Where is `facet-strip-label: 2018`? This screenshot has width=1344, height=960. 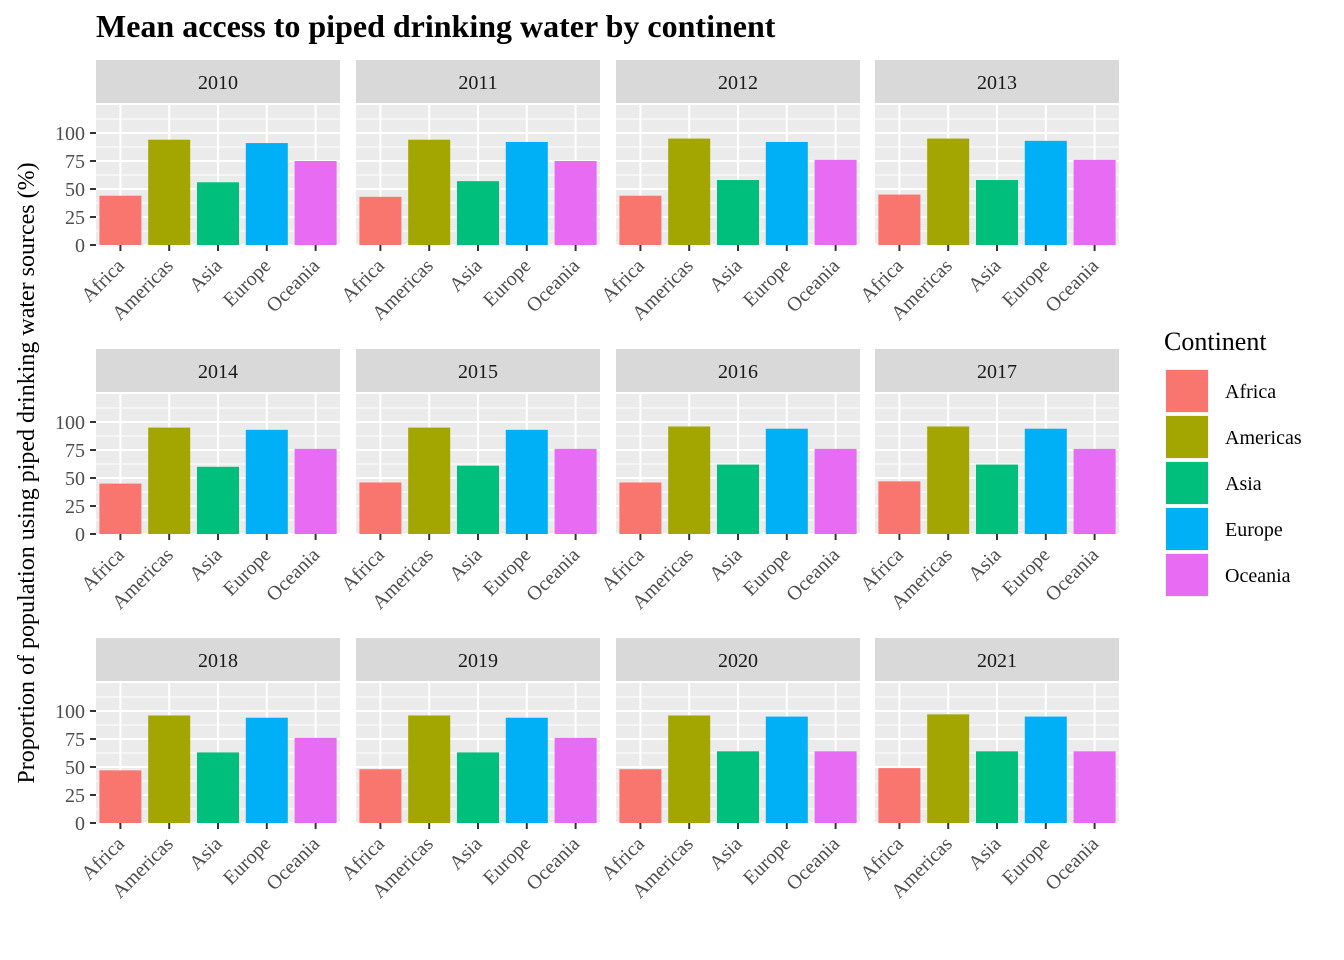 facet-strip-label: 2018 is located at coordinates (218, 661).